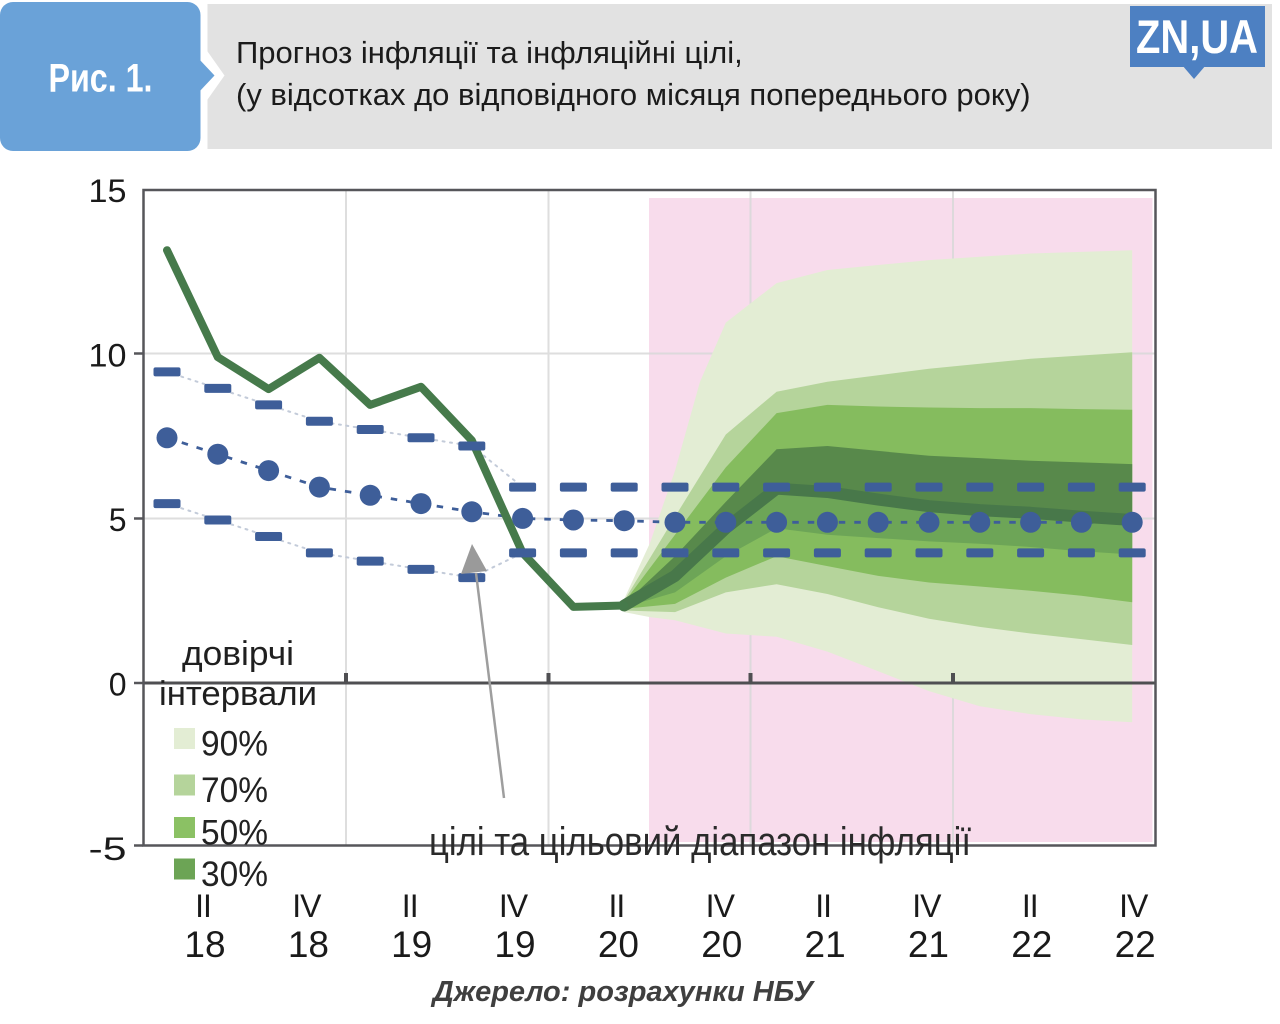 The width and height of the screenshot is (1280, 1024). Describe the element at coordinates (118, 685) in the screenshot. I see `svg-text: 0` at that location.